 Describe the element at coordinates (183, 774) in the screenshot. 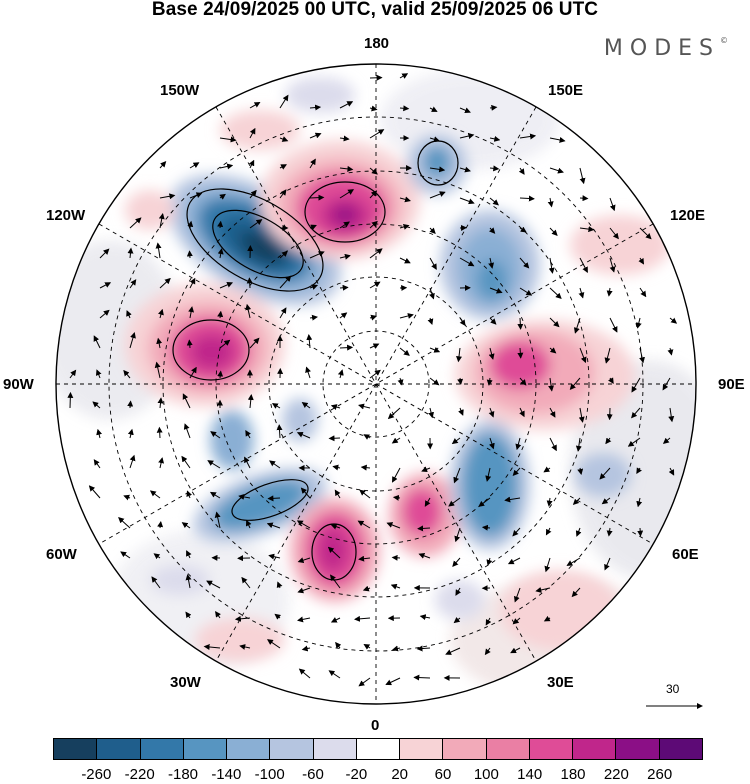

I see `colorbar-tick-label: -180` at that location.